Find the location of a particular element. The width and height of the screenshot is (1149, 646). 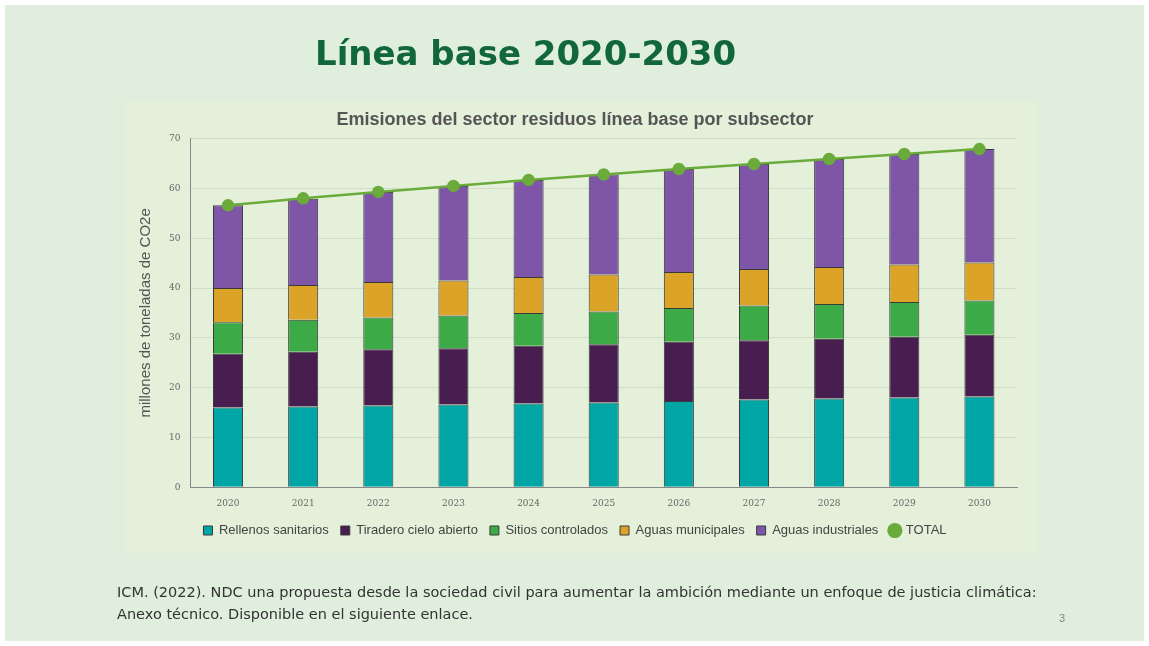

legend-label: Tiradero cielo abierto is located at coordinates (417, 530).